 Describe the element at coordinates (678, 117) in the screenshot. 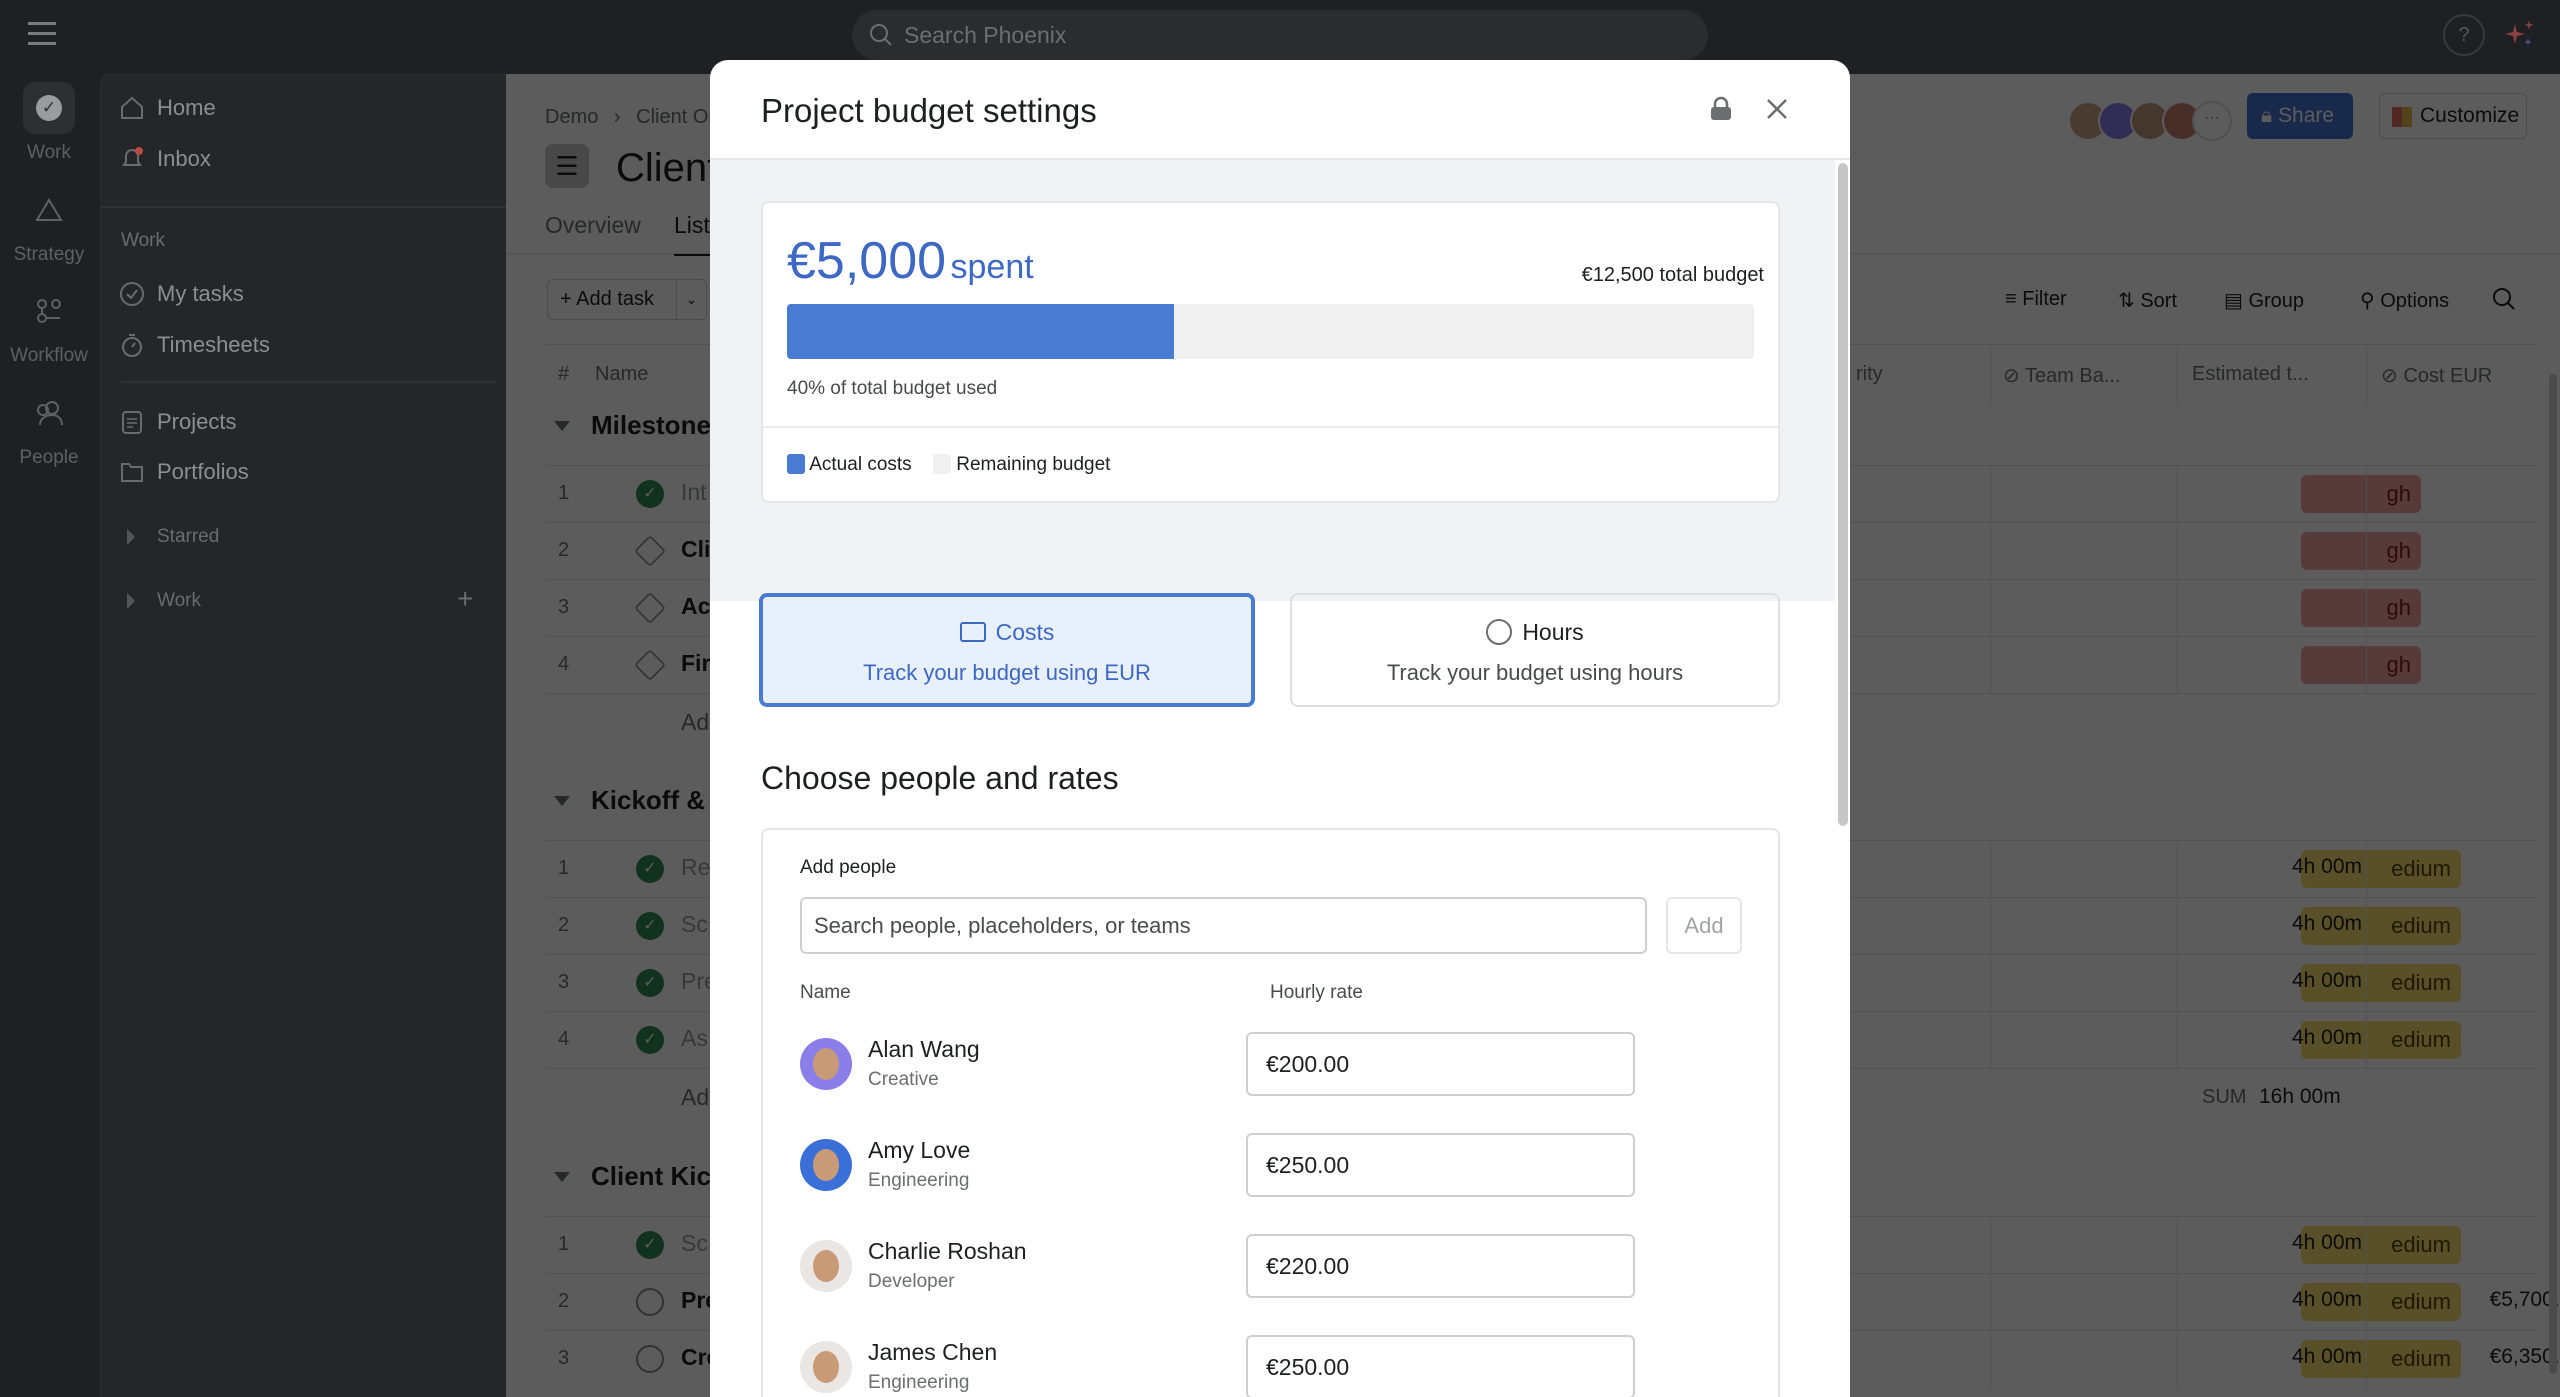

I see `breadcrumb-item: Client On` at that location.